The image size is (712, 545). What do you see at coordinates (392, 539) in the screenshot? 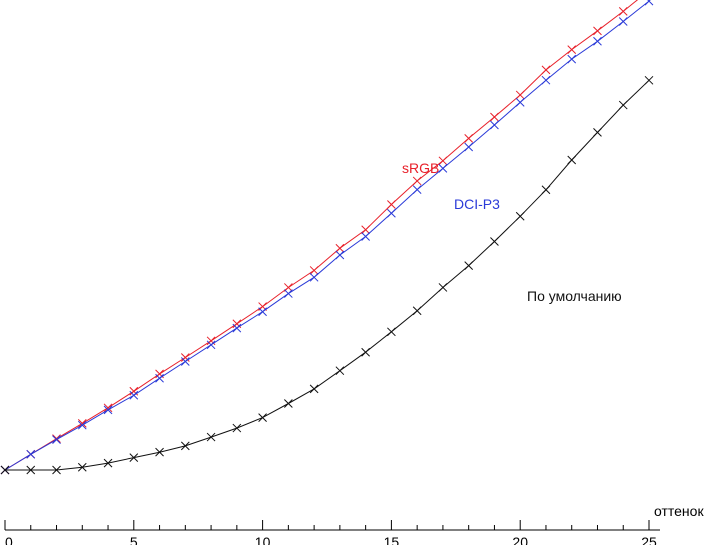
I see `x-tick-label: 15` at bounding box center [392, 539].